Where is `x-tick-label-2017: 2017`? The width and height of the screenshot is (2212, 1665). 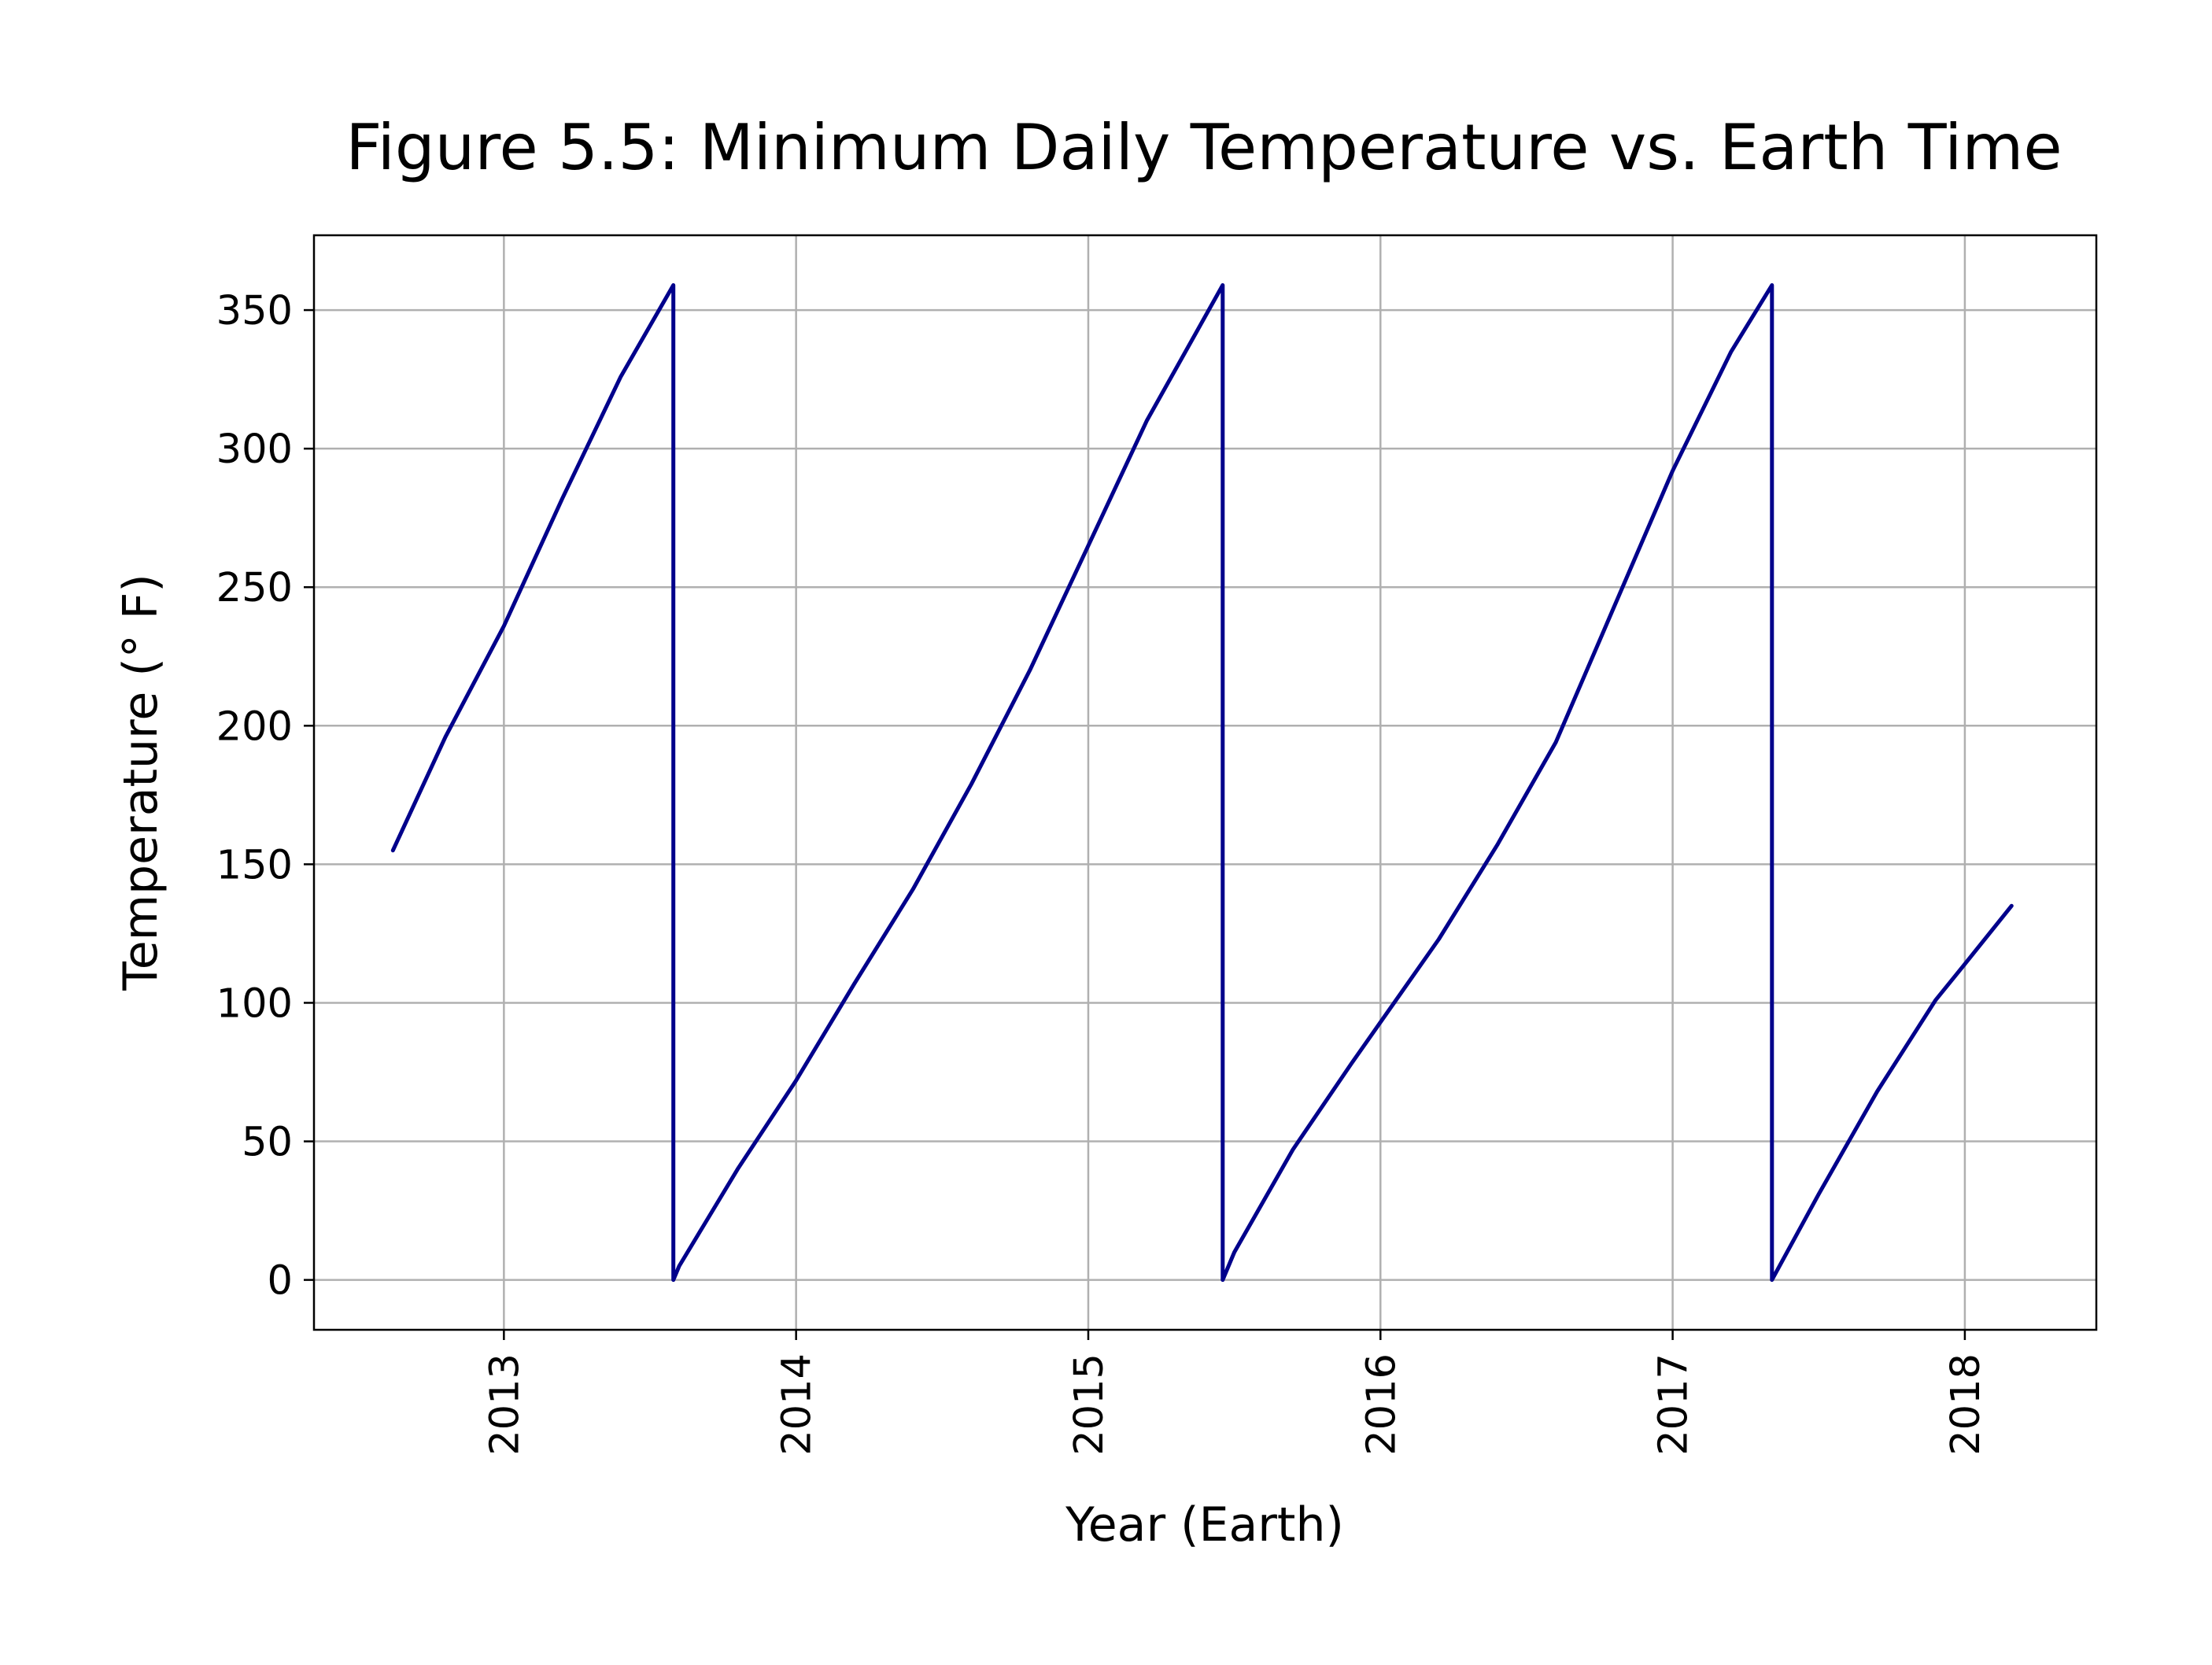
x-tick-label-2017: 2017 is located at coordinates (1674, 1404).